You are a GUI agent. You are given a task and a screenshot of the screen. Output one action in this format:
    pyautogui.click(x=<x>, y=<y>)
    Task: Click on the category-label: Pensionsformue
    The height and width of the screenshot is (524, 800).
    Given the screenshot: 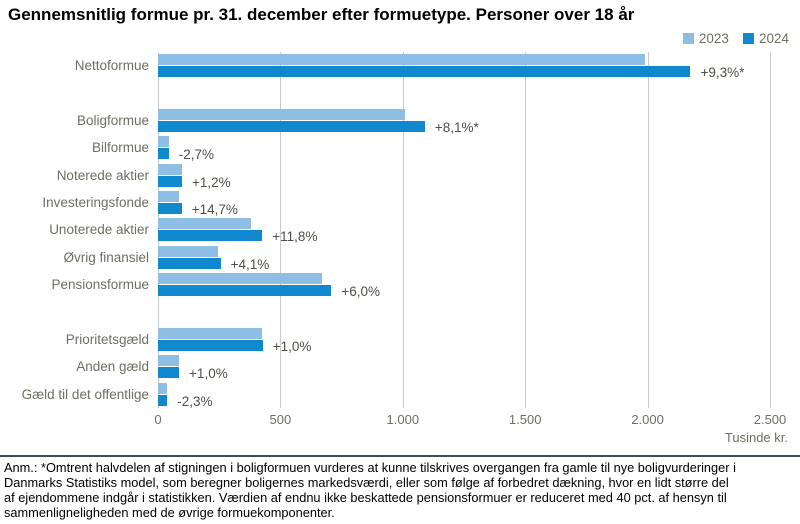 What is the action you would take?
    pyautogui.click(x=100, y=285)
    